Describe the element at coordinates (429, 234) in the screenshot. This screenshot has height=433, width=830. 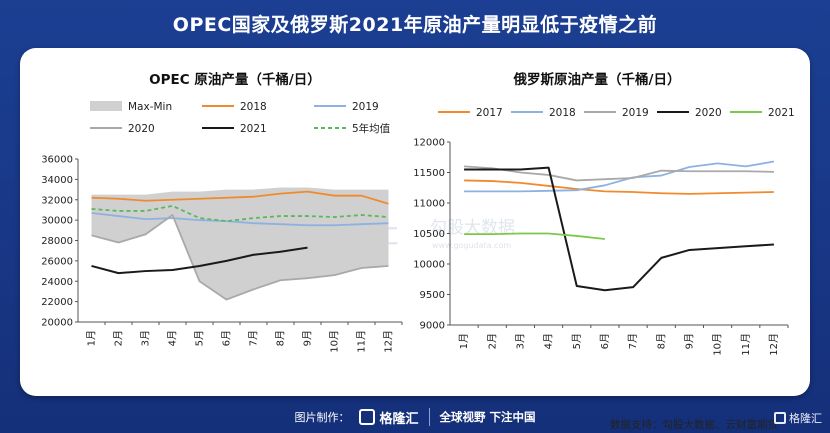
I see `y-tick-label: 10500` at that location.